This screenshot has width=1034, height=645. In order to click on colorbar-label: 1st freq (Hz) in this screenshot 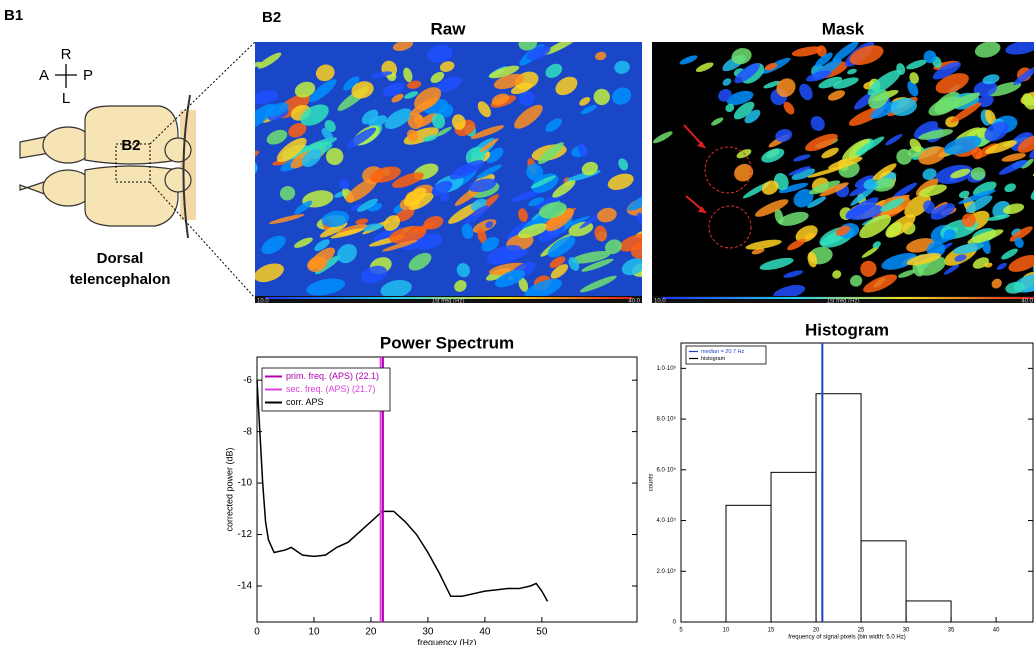, I will do `click(842, 302)`.